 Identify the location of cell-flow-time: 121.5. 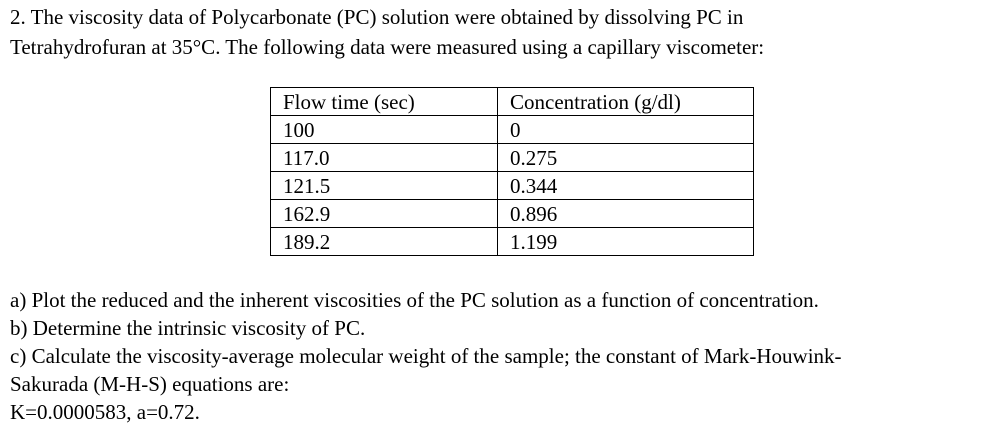
(384, 185).